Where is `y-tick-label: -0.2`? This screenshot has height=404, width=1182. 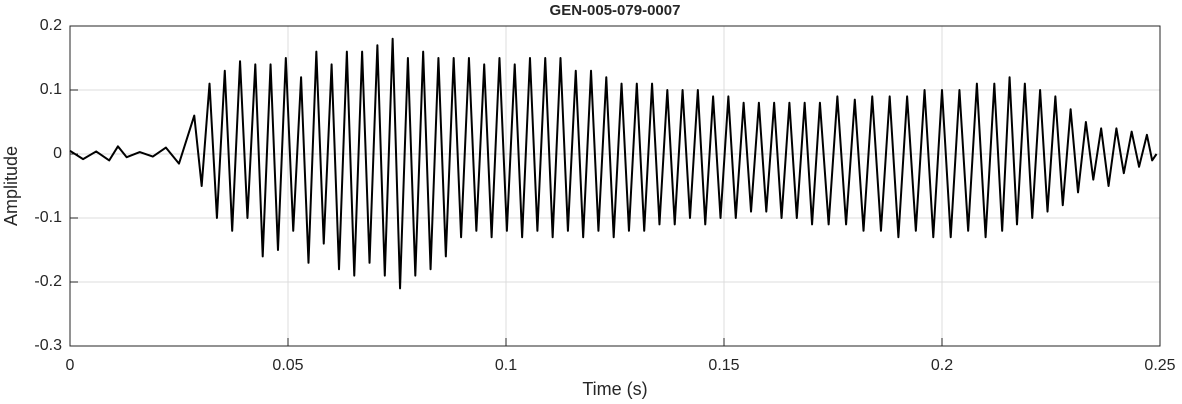 y-tick-label: -0.2 is located at coordinates (48, 281).